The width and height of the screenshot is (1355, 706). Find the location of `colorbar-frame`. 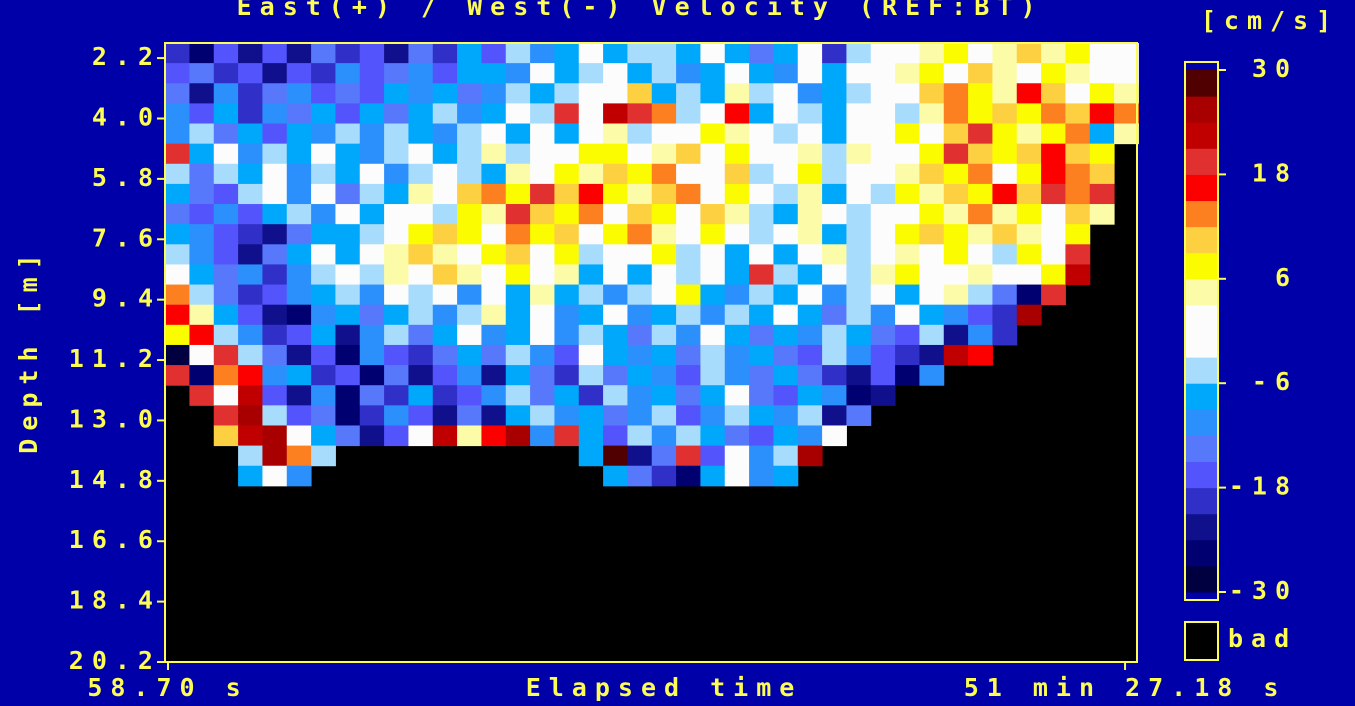

colorbar-frame is located at coordinates (1201, 331).